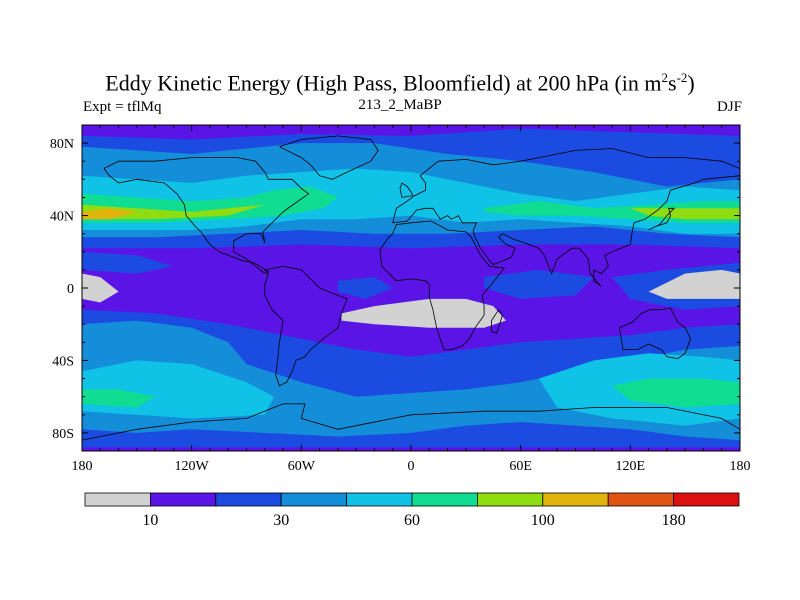 This screenshot has height=600, width=800. What do you see at coordinates (400, 105) in the screenshot?
I see `run-id-label: 213_2_MaBP` at bounding box center [400, 105].